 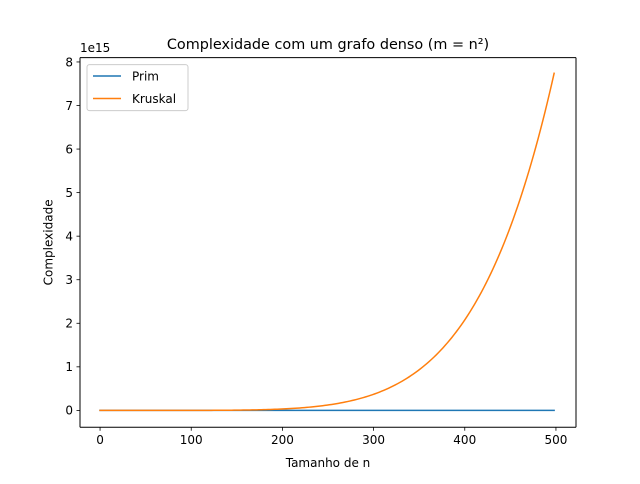 What do you see at coordinates (100, 440) in the screenshot?
I see `x-tick-label: 0` at bounding box center [100, 440].